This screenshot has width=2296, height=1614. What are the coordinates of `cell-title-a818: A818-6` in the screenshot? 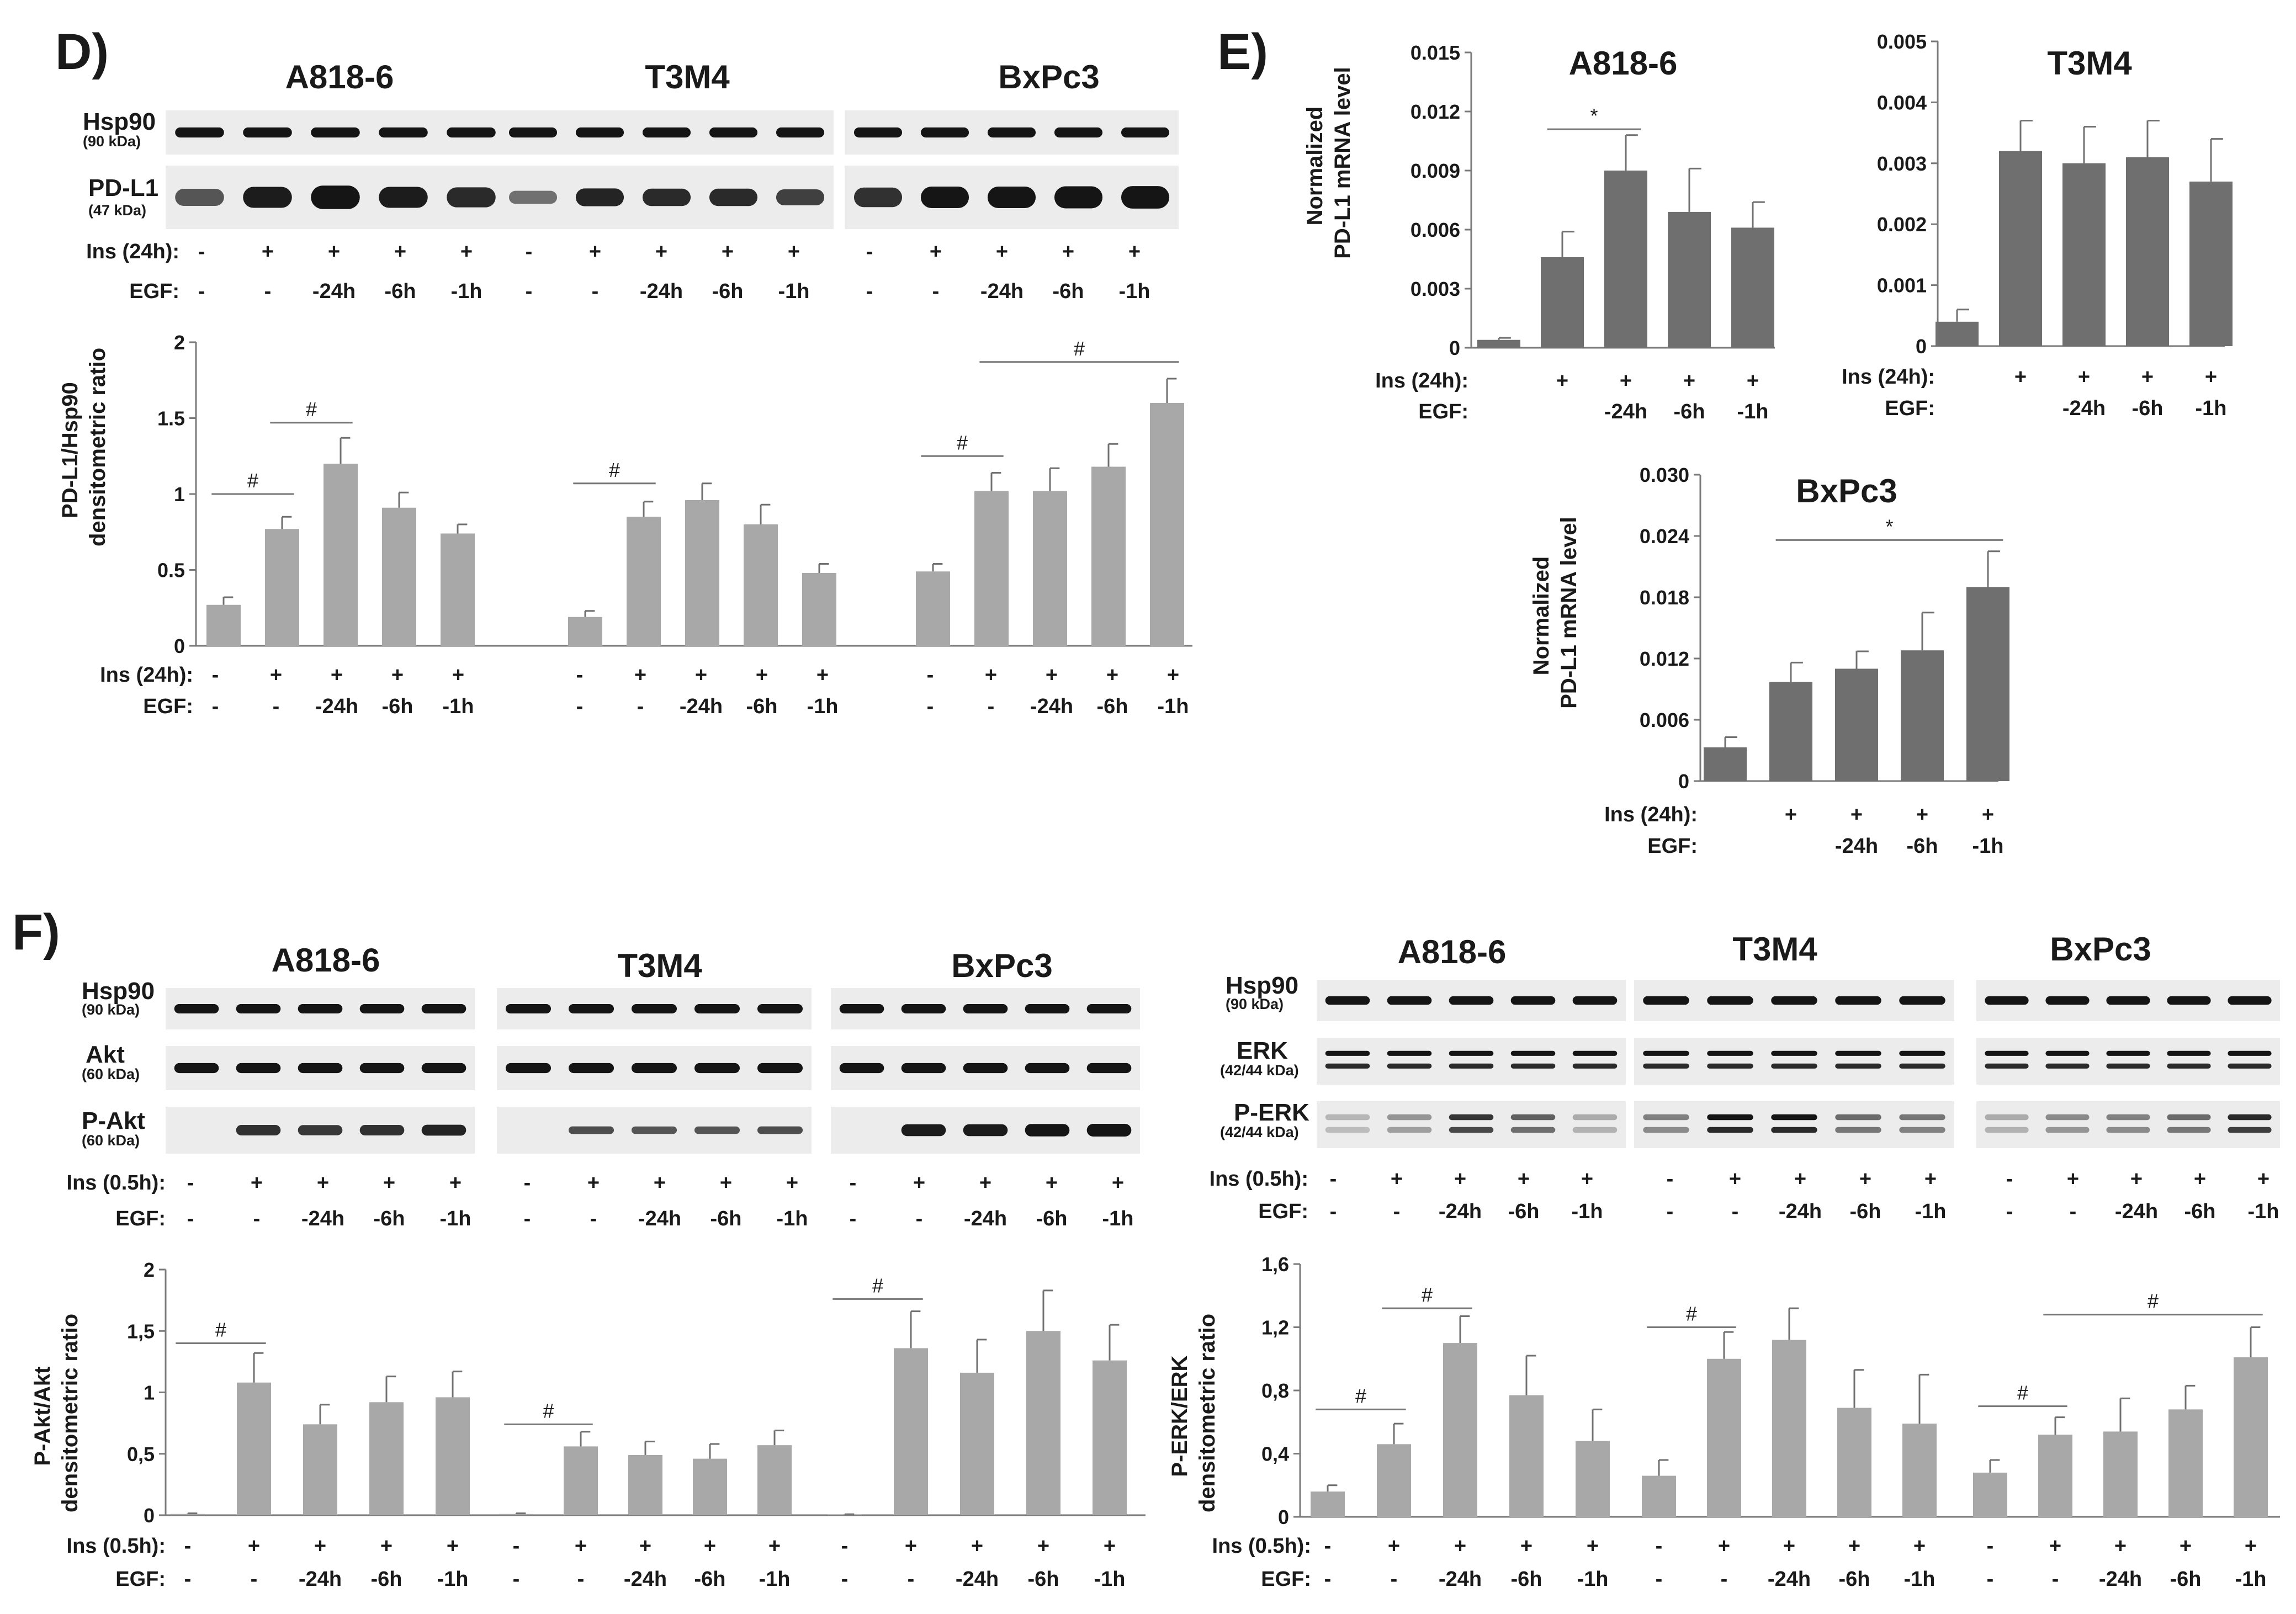 It's located at (339, 77).